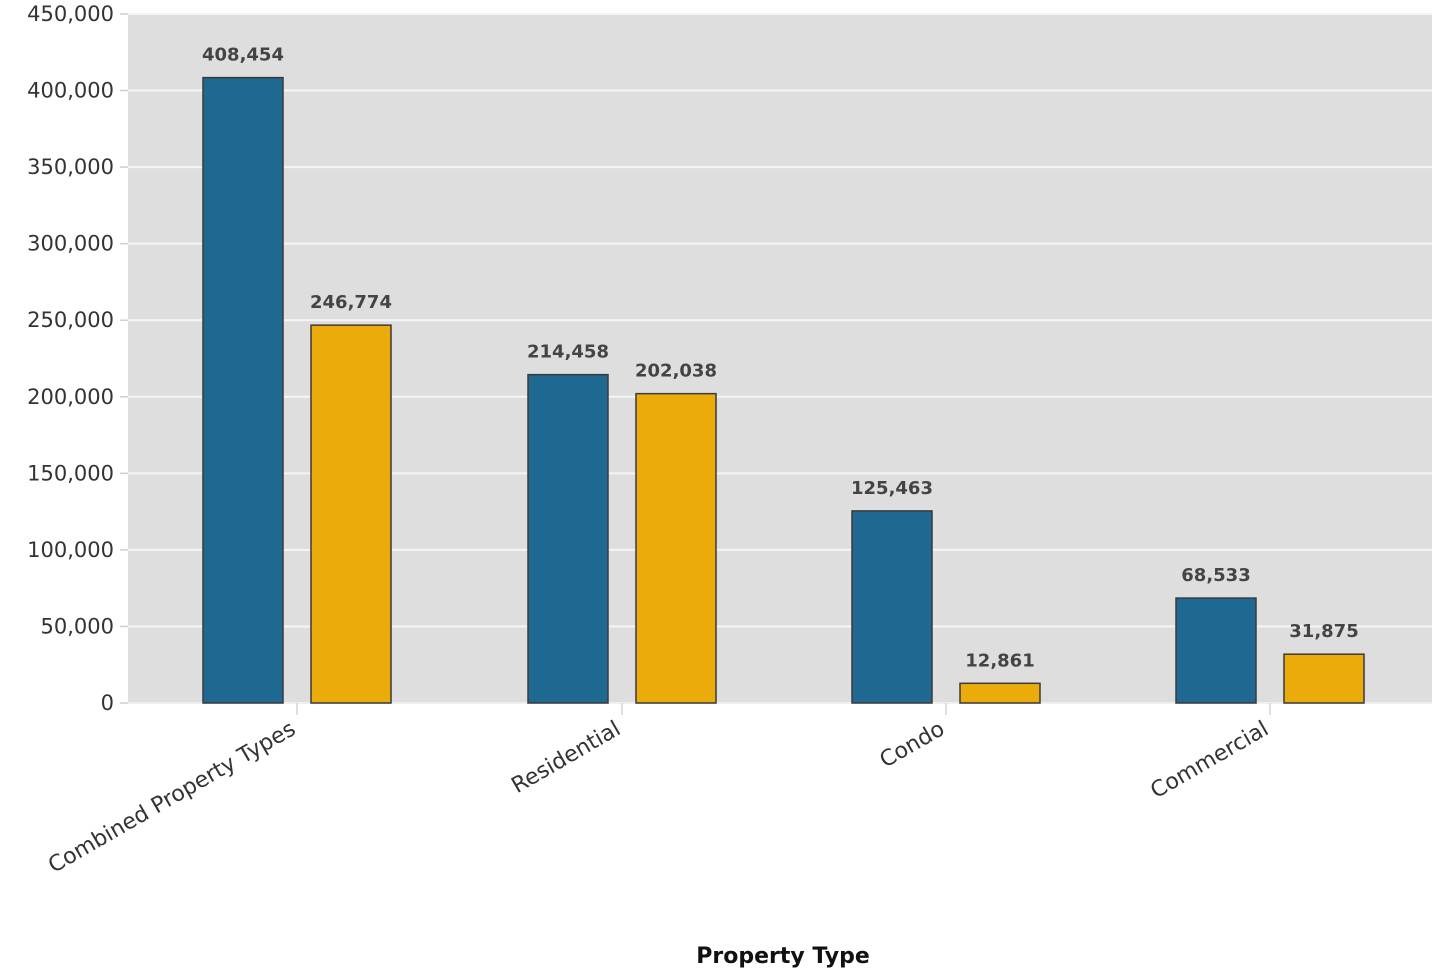  What do you see at coordinates (1210, 760) in the screenshot?
I see `category-label: Commercial` at bounding box center [1210, 760].